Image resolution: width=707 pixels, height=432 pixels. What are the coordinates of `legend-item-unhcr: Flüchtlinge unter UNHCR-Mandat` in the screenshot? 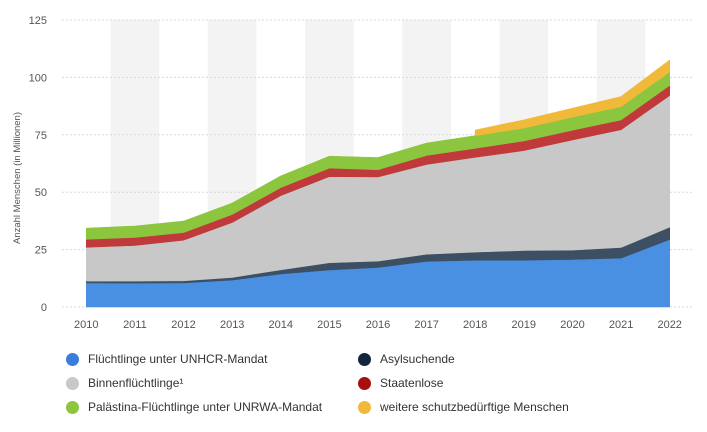 It's located at (166, 359).